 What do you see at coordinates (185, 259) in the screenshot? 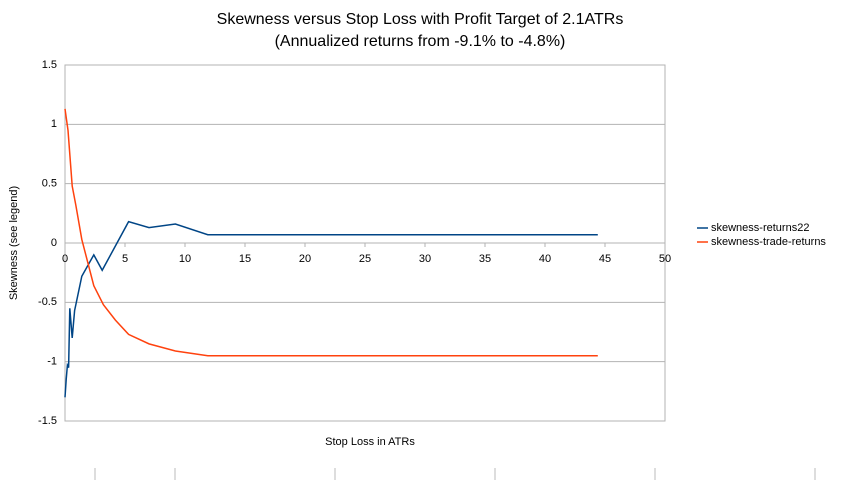
I see `x-tick-label: 10` at bounding box center [185, 259].